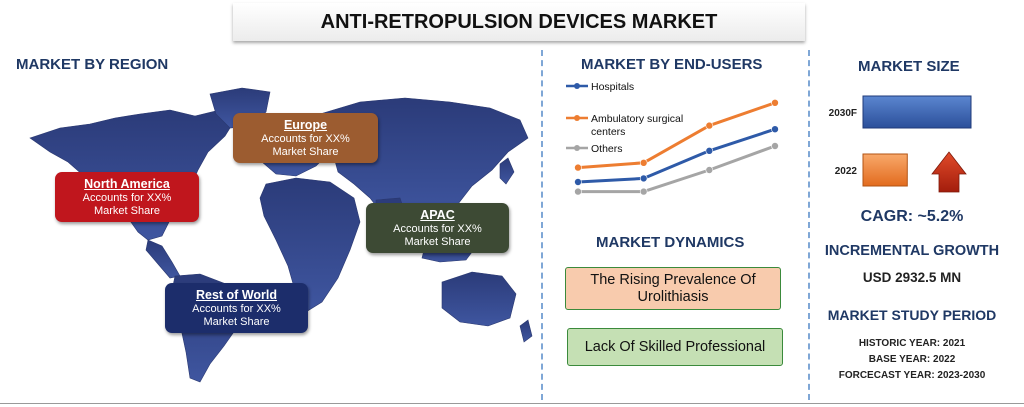  I want to click on region-name-north-america: North America, so click(127, 184).